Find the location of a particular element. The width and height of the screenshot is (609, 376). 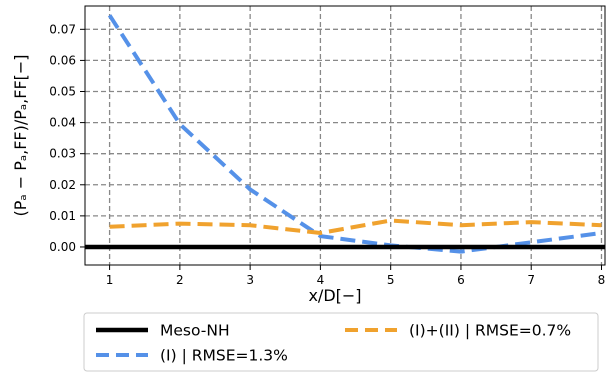

legend-label: (I)+(II) | RMSE=0.7% is located at coordinates (490, 331).